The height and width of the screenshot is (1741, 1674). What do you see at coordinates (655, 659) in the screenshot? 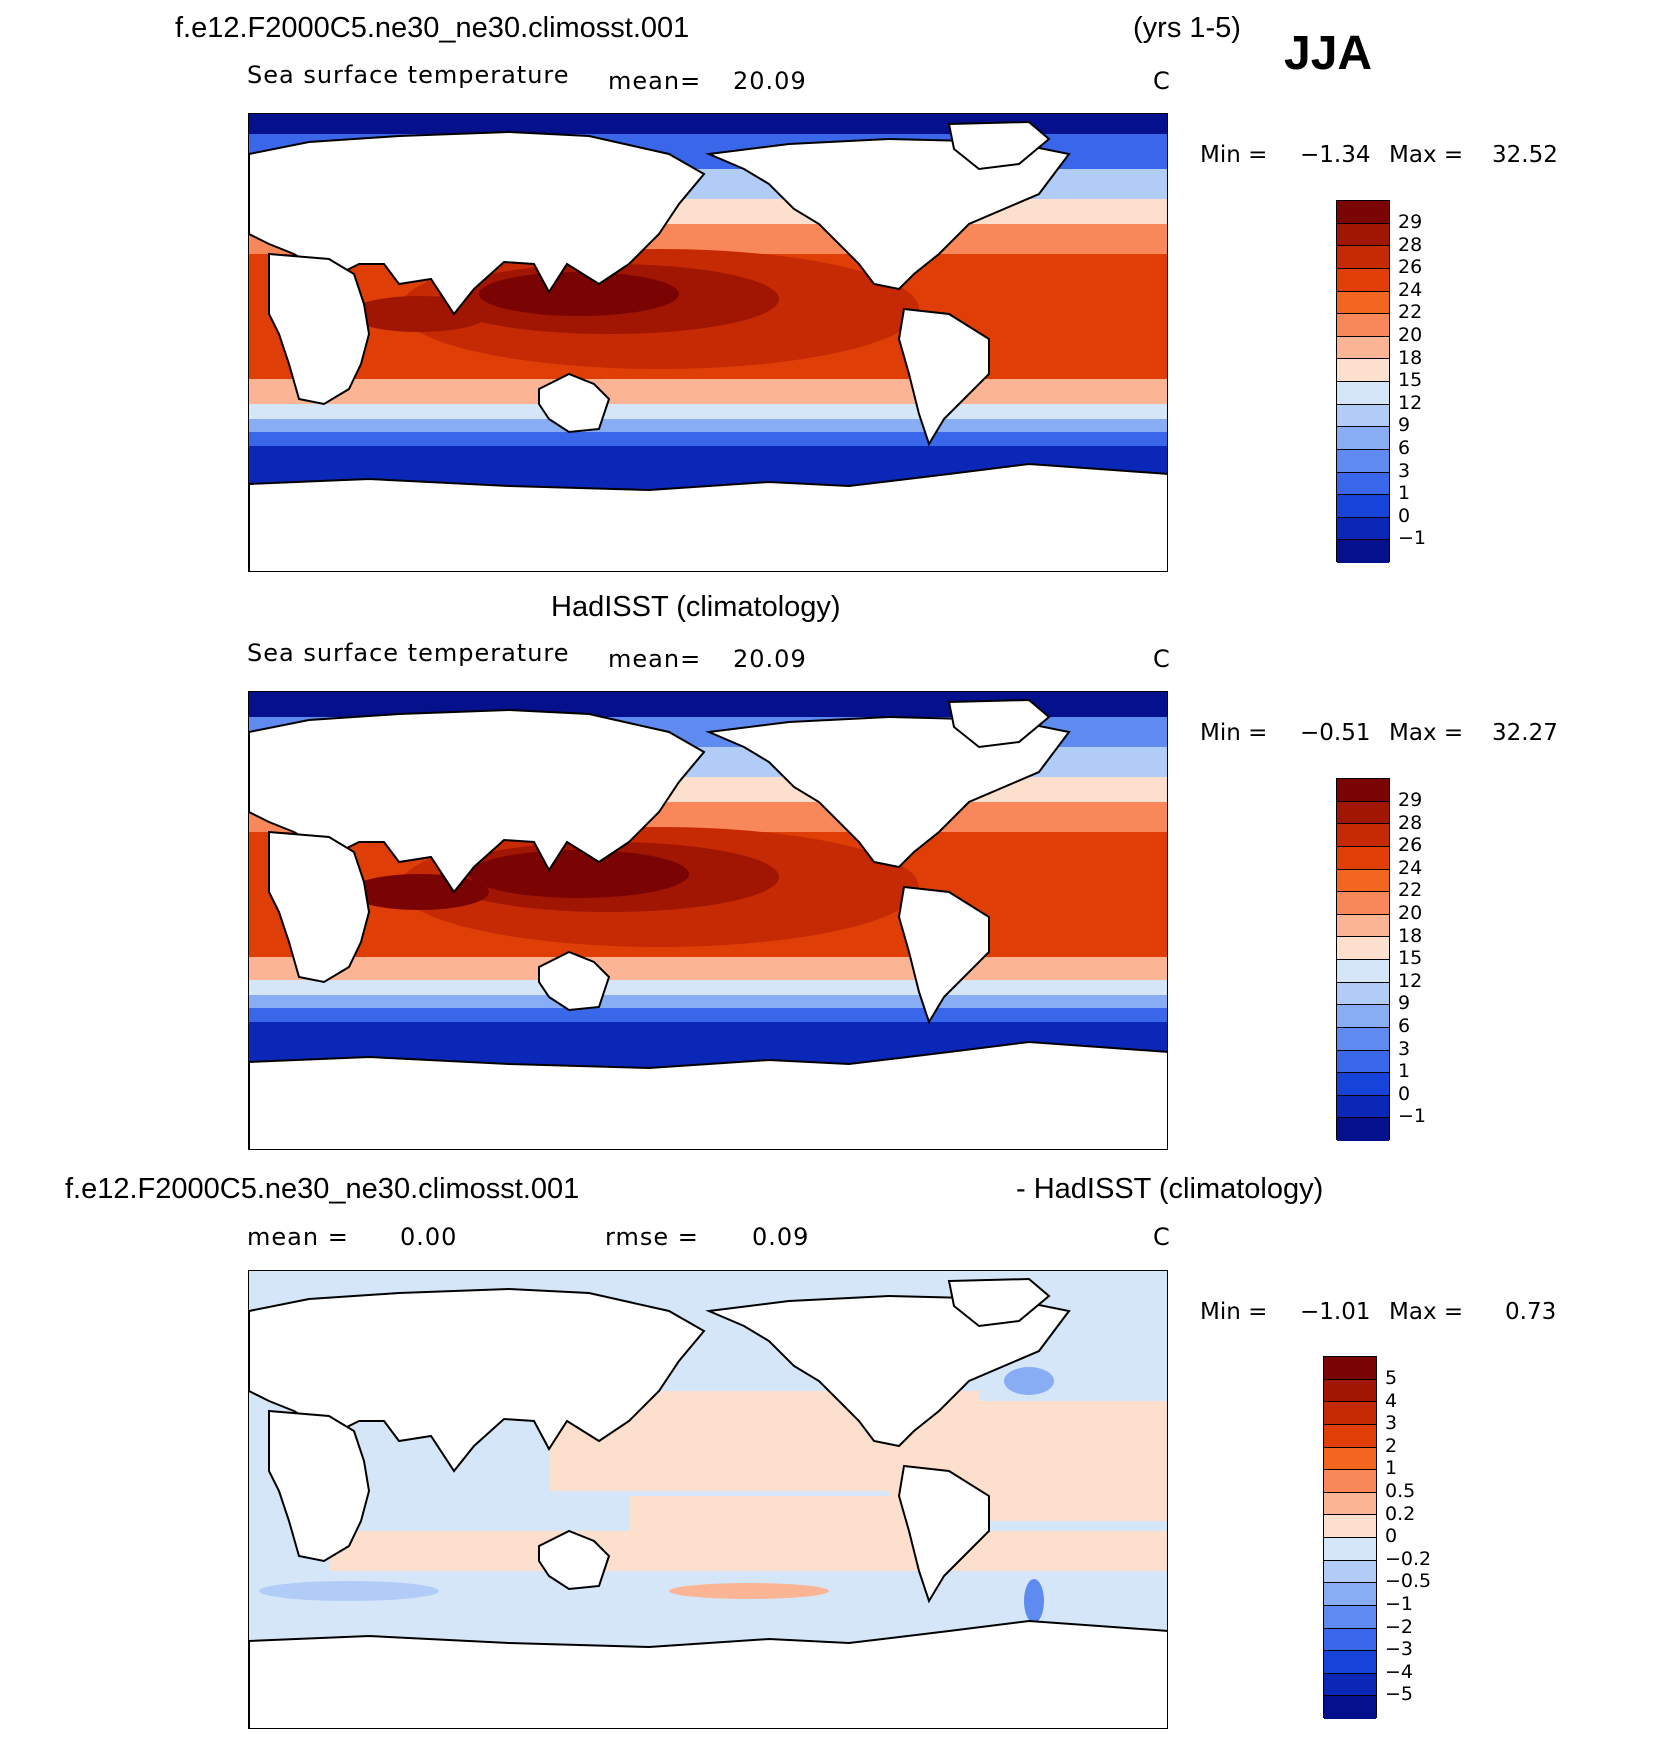
I see `panel2-mean-label: mean=` at bounding box center [655, 659].